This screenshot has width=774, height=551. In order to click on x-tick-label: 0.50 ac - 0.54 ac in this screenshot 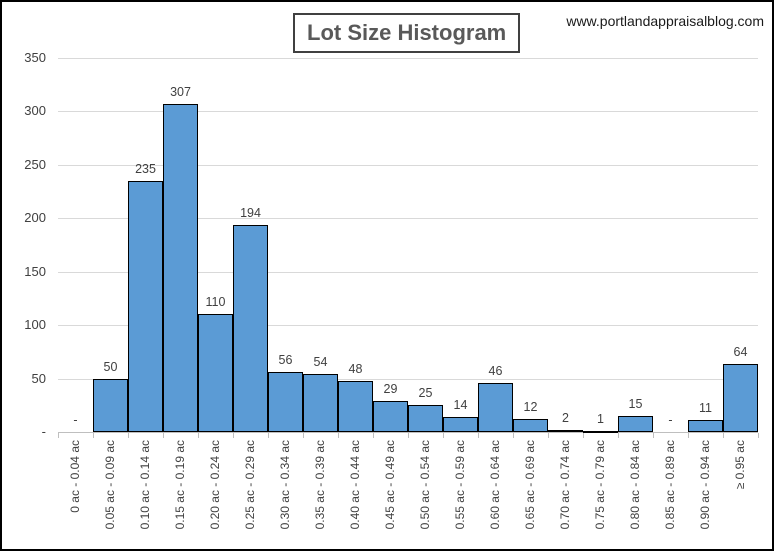, I will do `click(424, 485)`.